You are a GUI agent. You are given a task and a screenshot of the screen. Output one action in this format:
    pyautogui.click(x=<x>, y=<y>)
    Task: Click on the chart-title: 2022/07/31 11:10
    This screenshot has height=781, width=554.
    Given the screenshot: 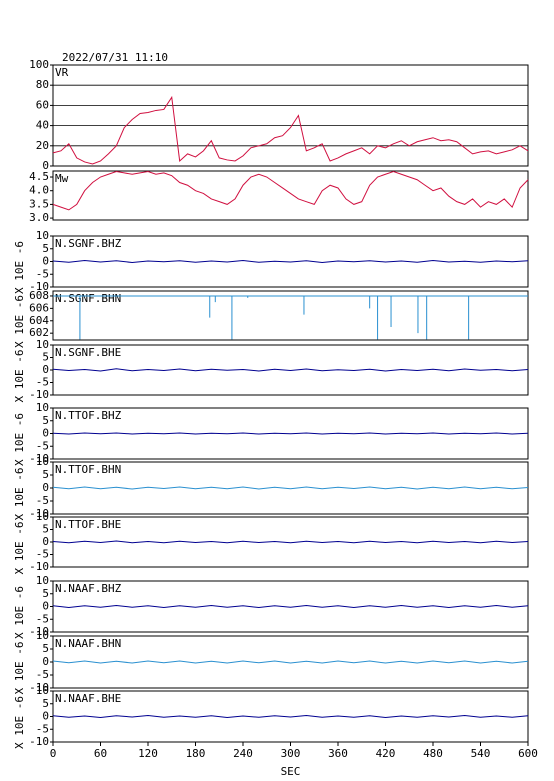 What is the action you would take?
    pyautogui.click(x=115, y=57)
    